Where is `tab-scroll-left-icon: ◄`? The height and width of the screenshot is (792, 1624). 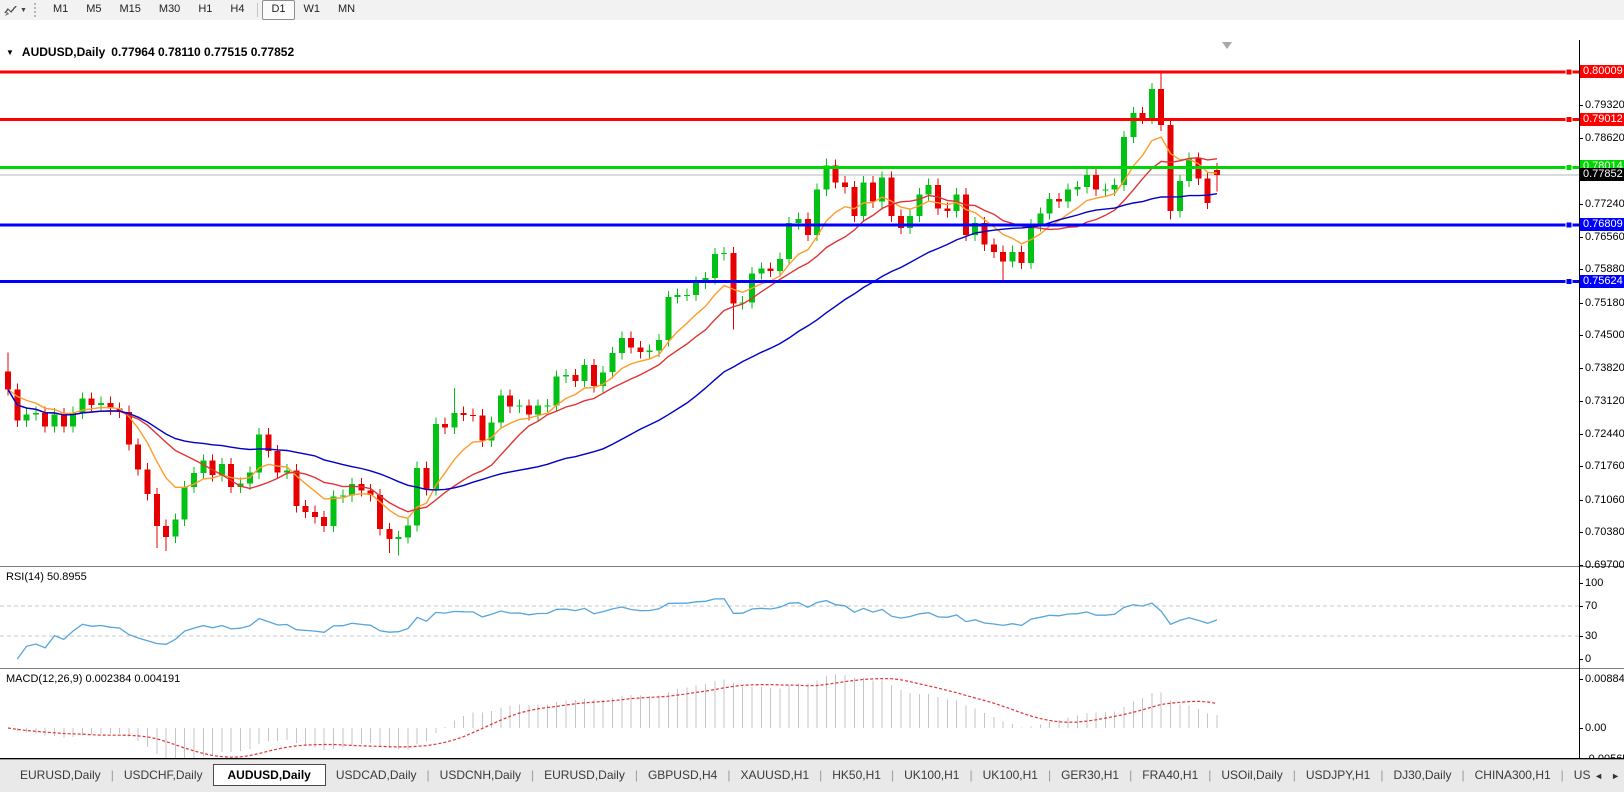 tab-scroll-left-icon: ◄ is located at coordinates (1599, 776).